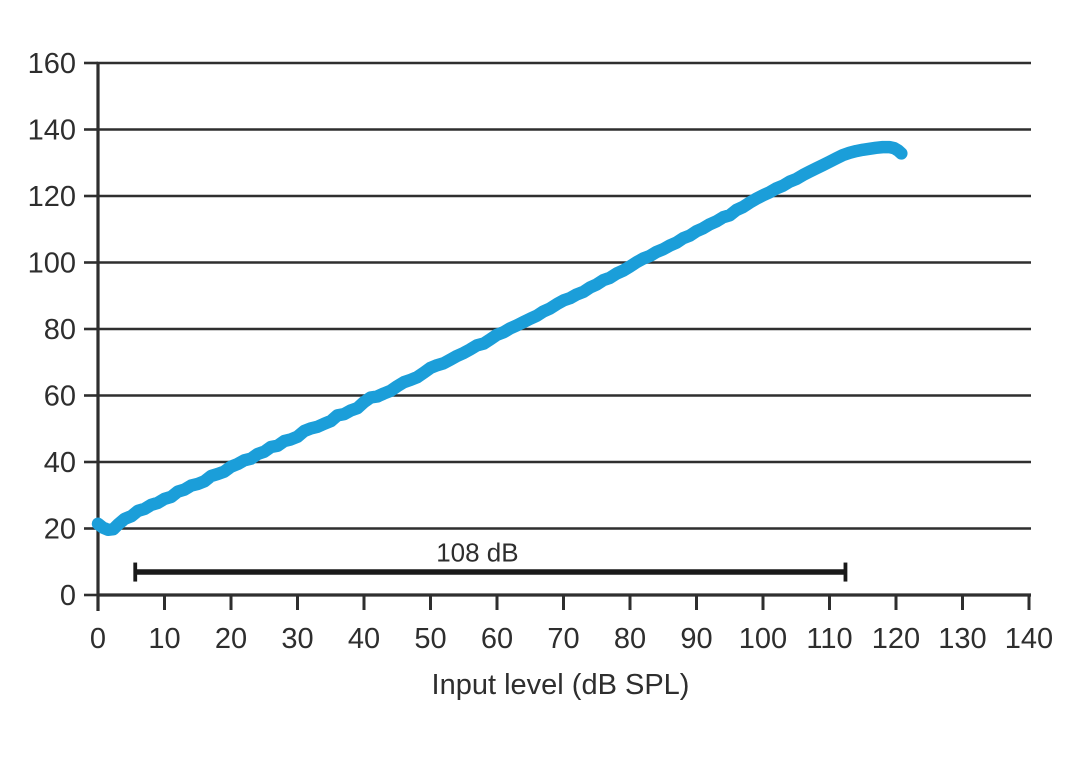 This screenshot has height=763, width=1080. I want to click on x-axis-title: Input level (dB SPL), so click(561, 685).